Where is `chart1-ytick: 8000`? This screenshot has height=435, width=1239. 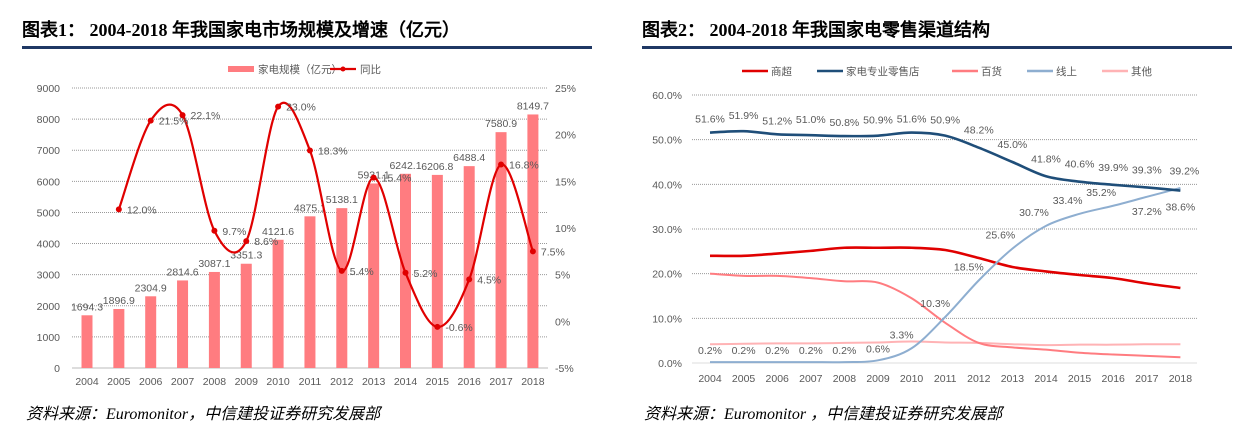
chart1-ytick: 8000 is located at coordinates (49, 120).